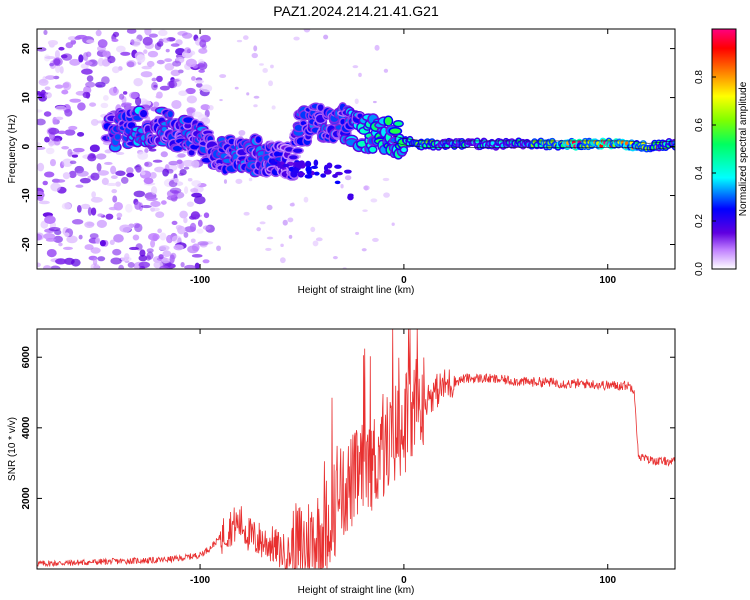 This screenshot has height=600, width=750. Describe the element at coordinates (26, 427) in the screenshot. I see `snr-ytick-label: 4000` at that location.